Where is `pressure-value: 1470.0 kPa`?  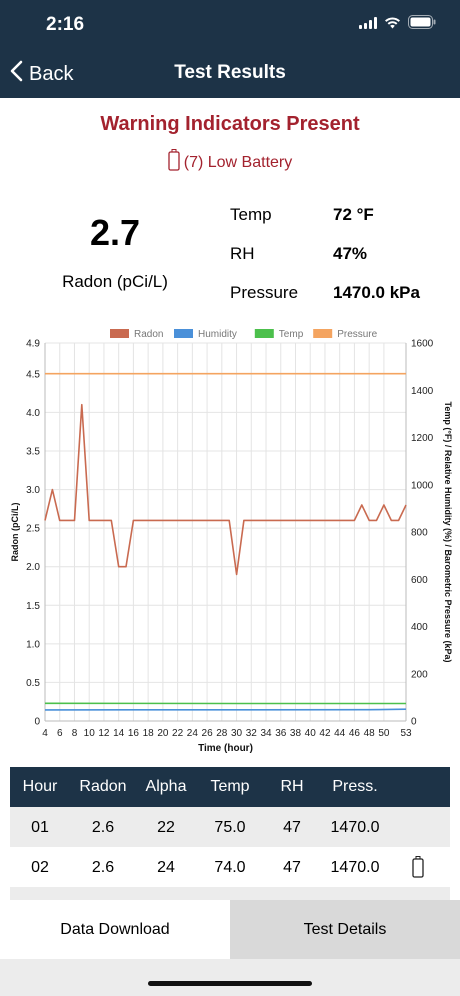
pressure-value: 1470.0 kPa is located at coordinates (376, 292).